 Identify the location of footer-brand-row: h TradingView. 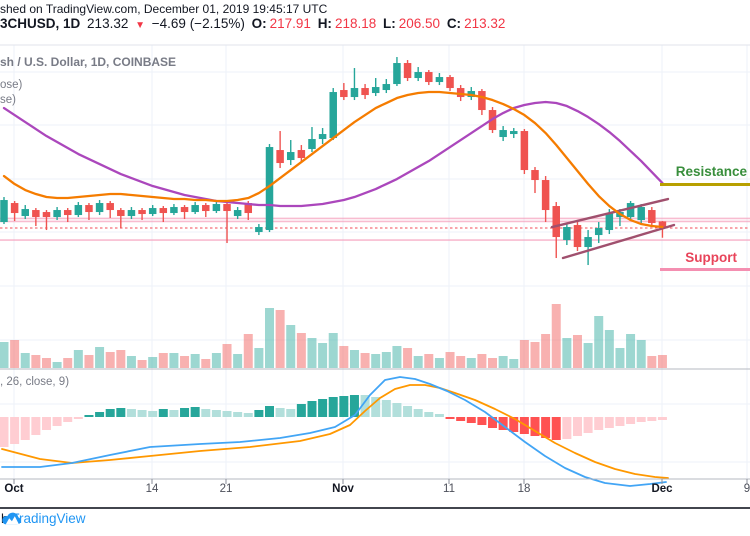
(43, 518).